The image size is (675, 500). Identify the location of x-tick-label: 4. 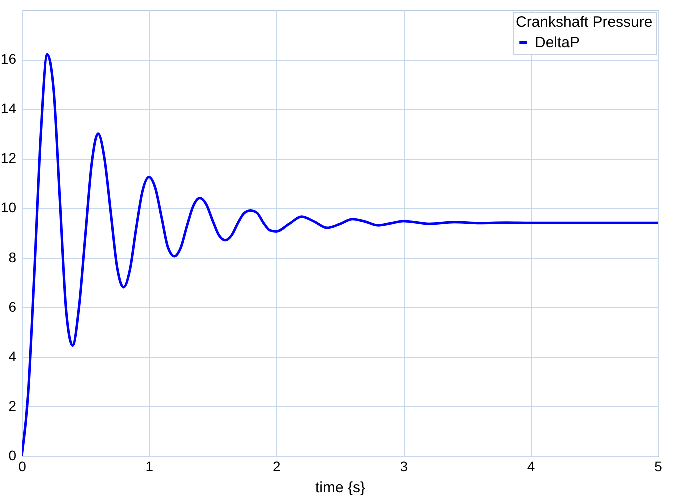
(531, 466).